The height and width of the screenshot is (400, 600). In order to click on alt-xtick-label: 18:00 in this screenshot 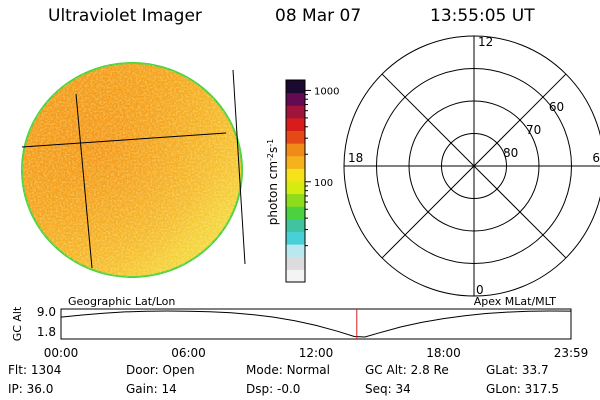, I will do `click(443, 353)`.